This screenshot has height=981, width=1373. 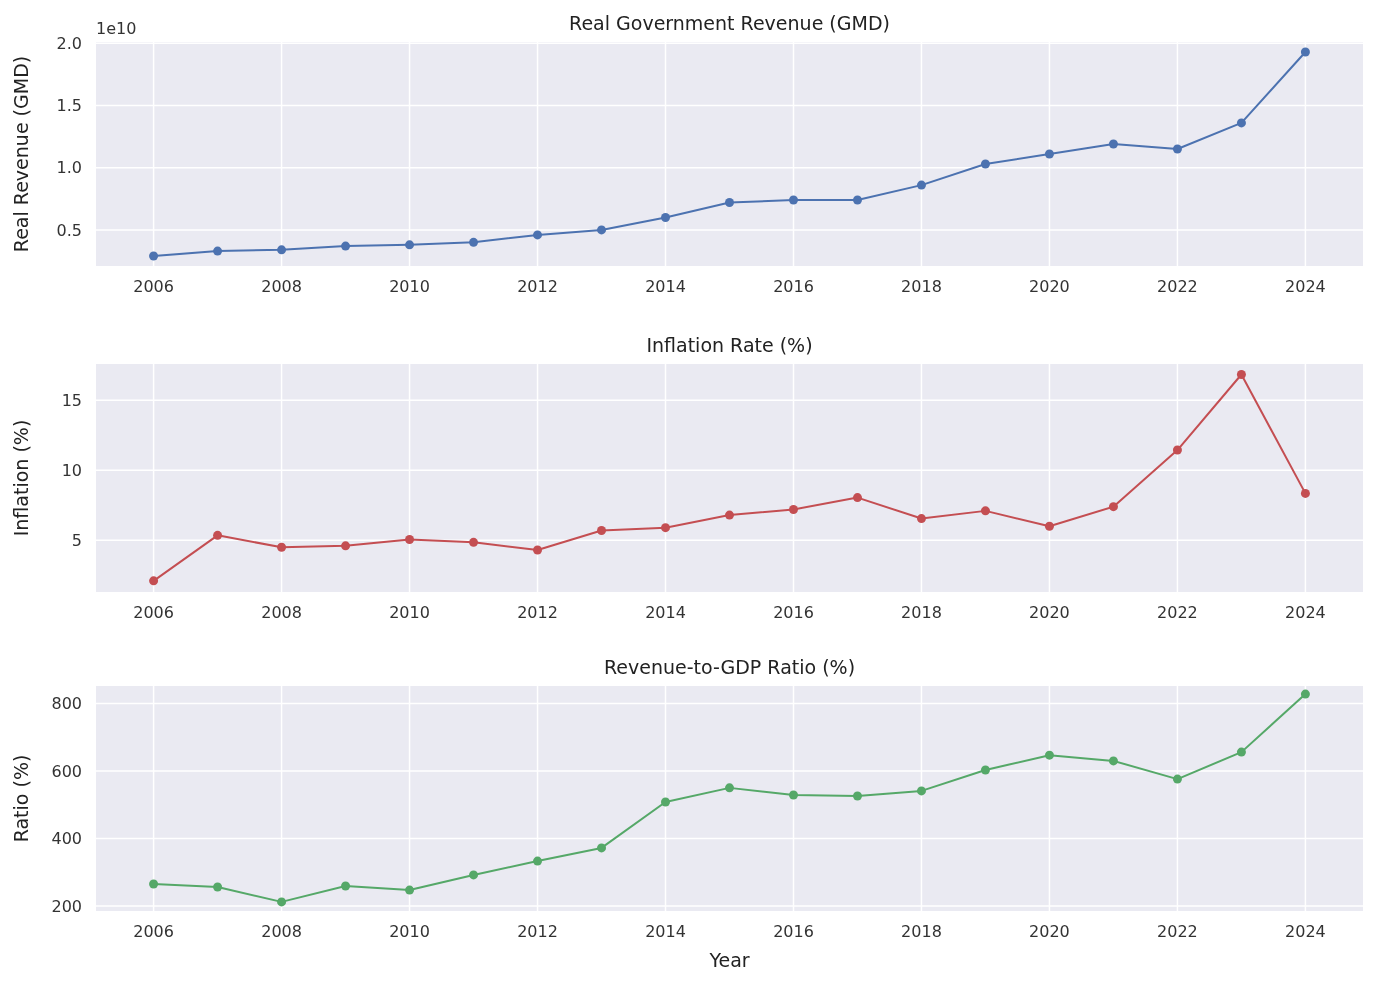 I want to click on chart-title: Real Government Revenue (GMD), so click(x=729, y=23).